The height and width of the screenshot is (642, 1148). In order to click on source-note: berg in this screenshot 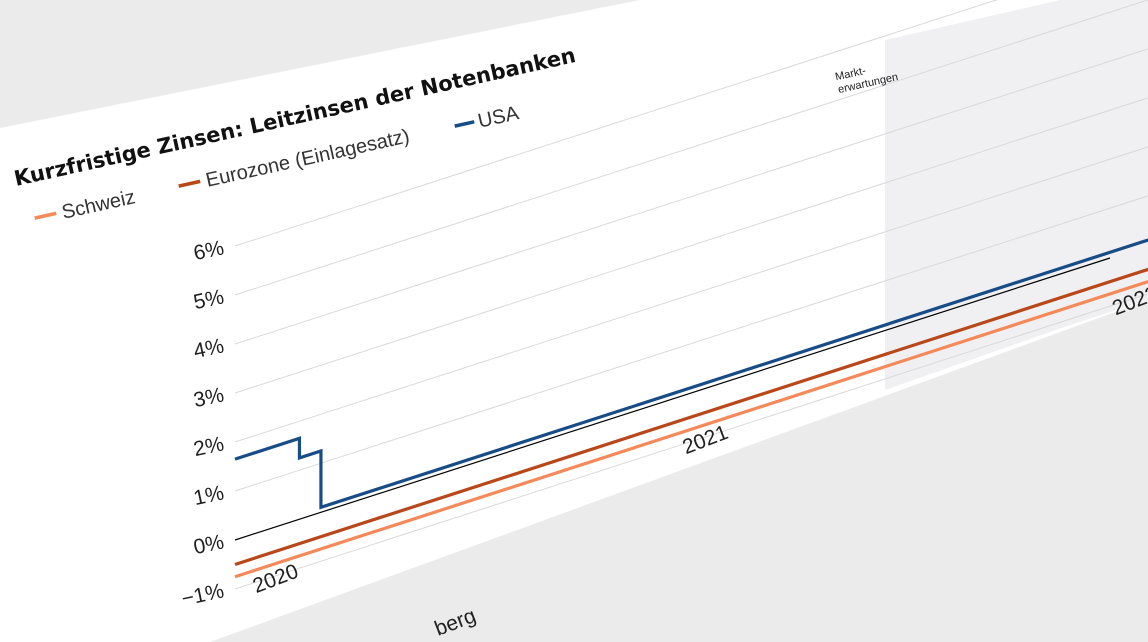, I will do `click(455, 622)`.